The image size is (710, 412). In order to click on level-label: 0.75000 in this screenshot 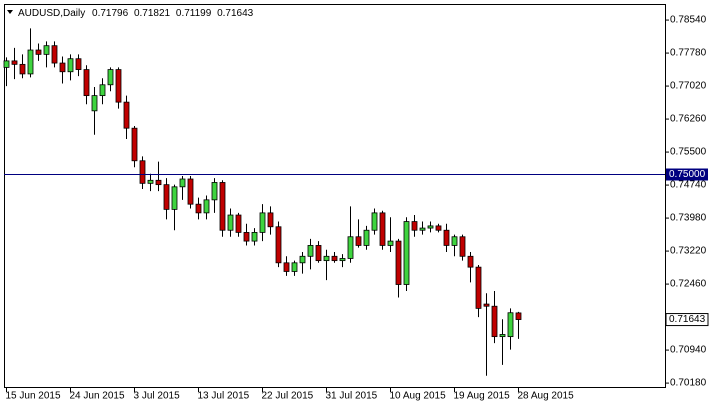, I will do `click(687, 174)`.